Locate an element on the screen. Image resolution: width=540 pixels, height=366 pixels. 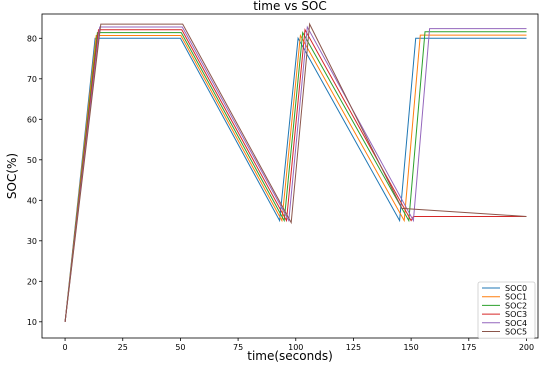
x-axis-ticks: 0 25 50 75 100 125 150 175 200 is located at coordinates (298, 345).